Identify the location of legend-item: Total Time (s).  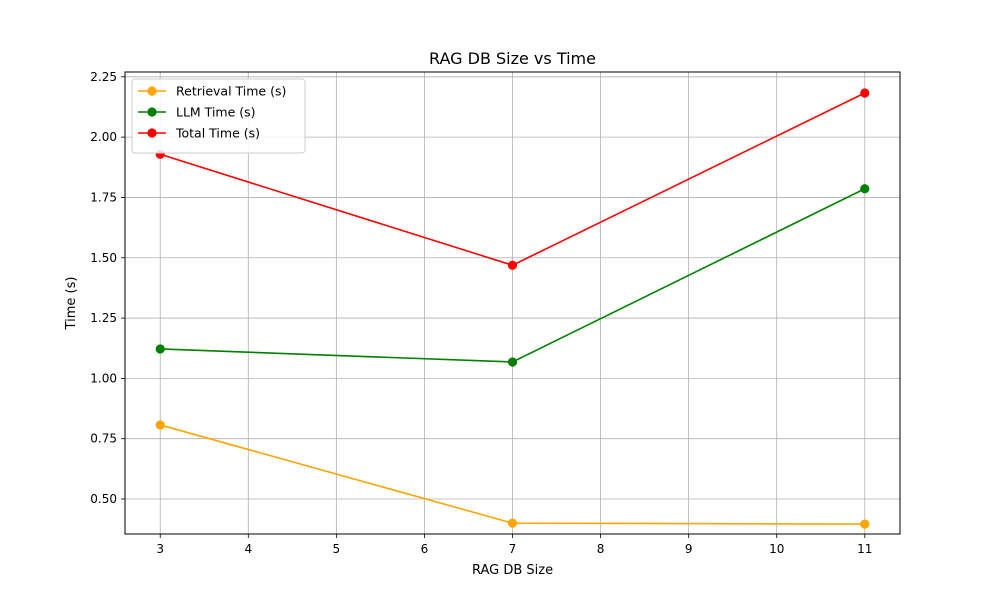
(199, 133).